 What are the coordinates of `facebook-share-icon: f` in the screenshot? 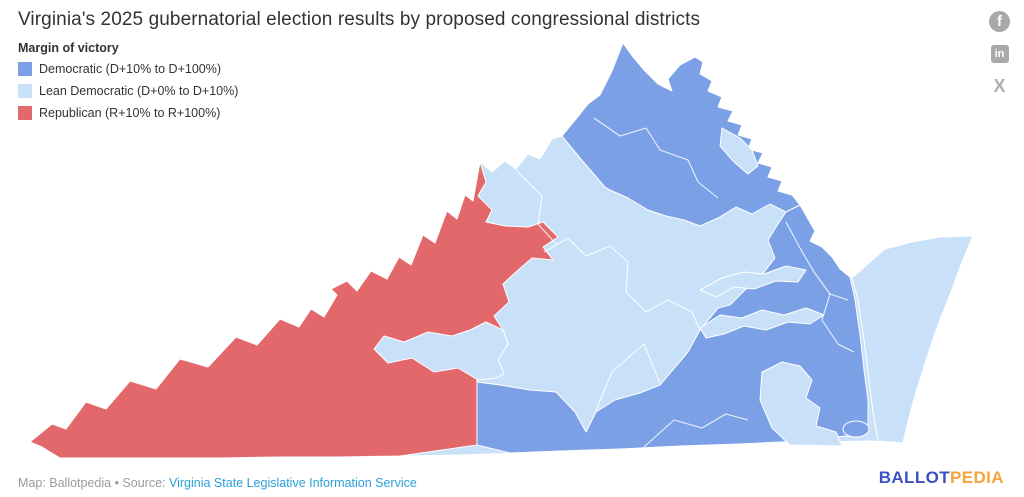 It's located at (999, 21).